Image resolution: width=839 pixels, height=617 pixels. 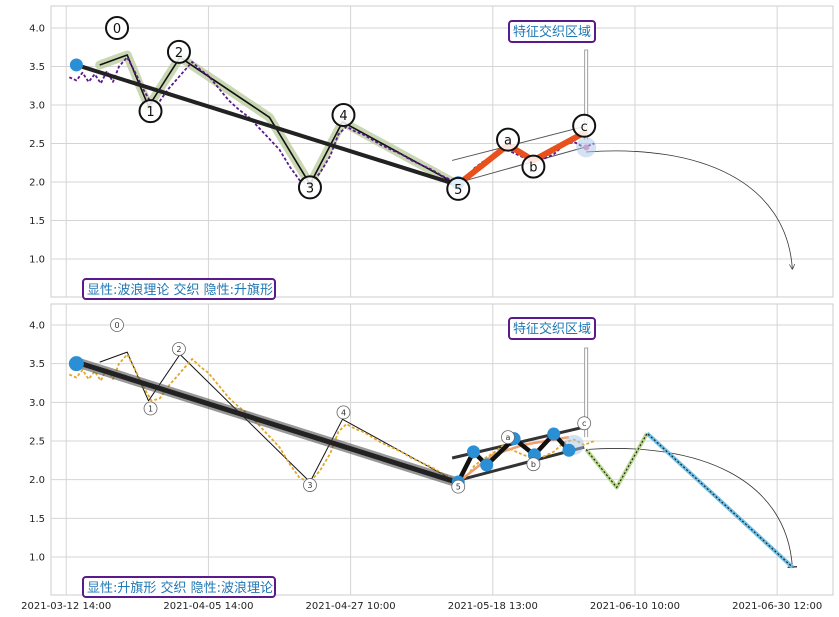 I want to click on y-tick-label-bottom-6: 4.0, so click(x=37, y=326).